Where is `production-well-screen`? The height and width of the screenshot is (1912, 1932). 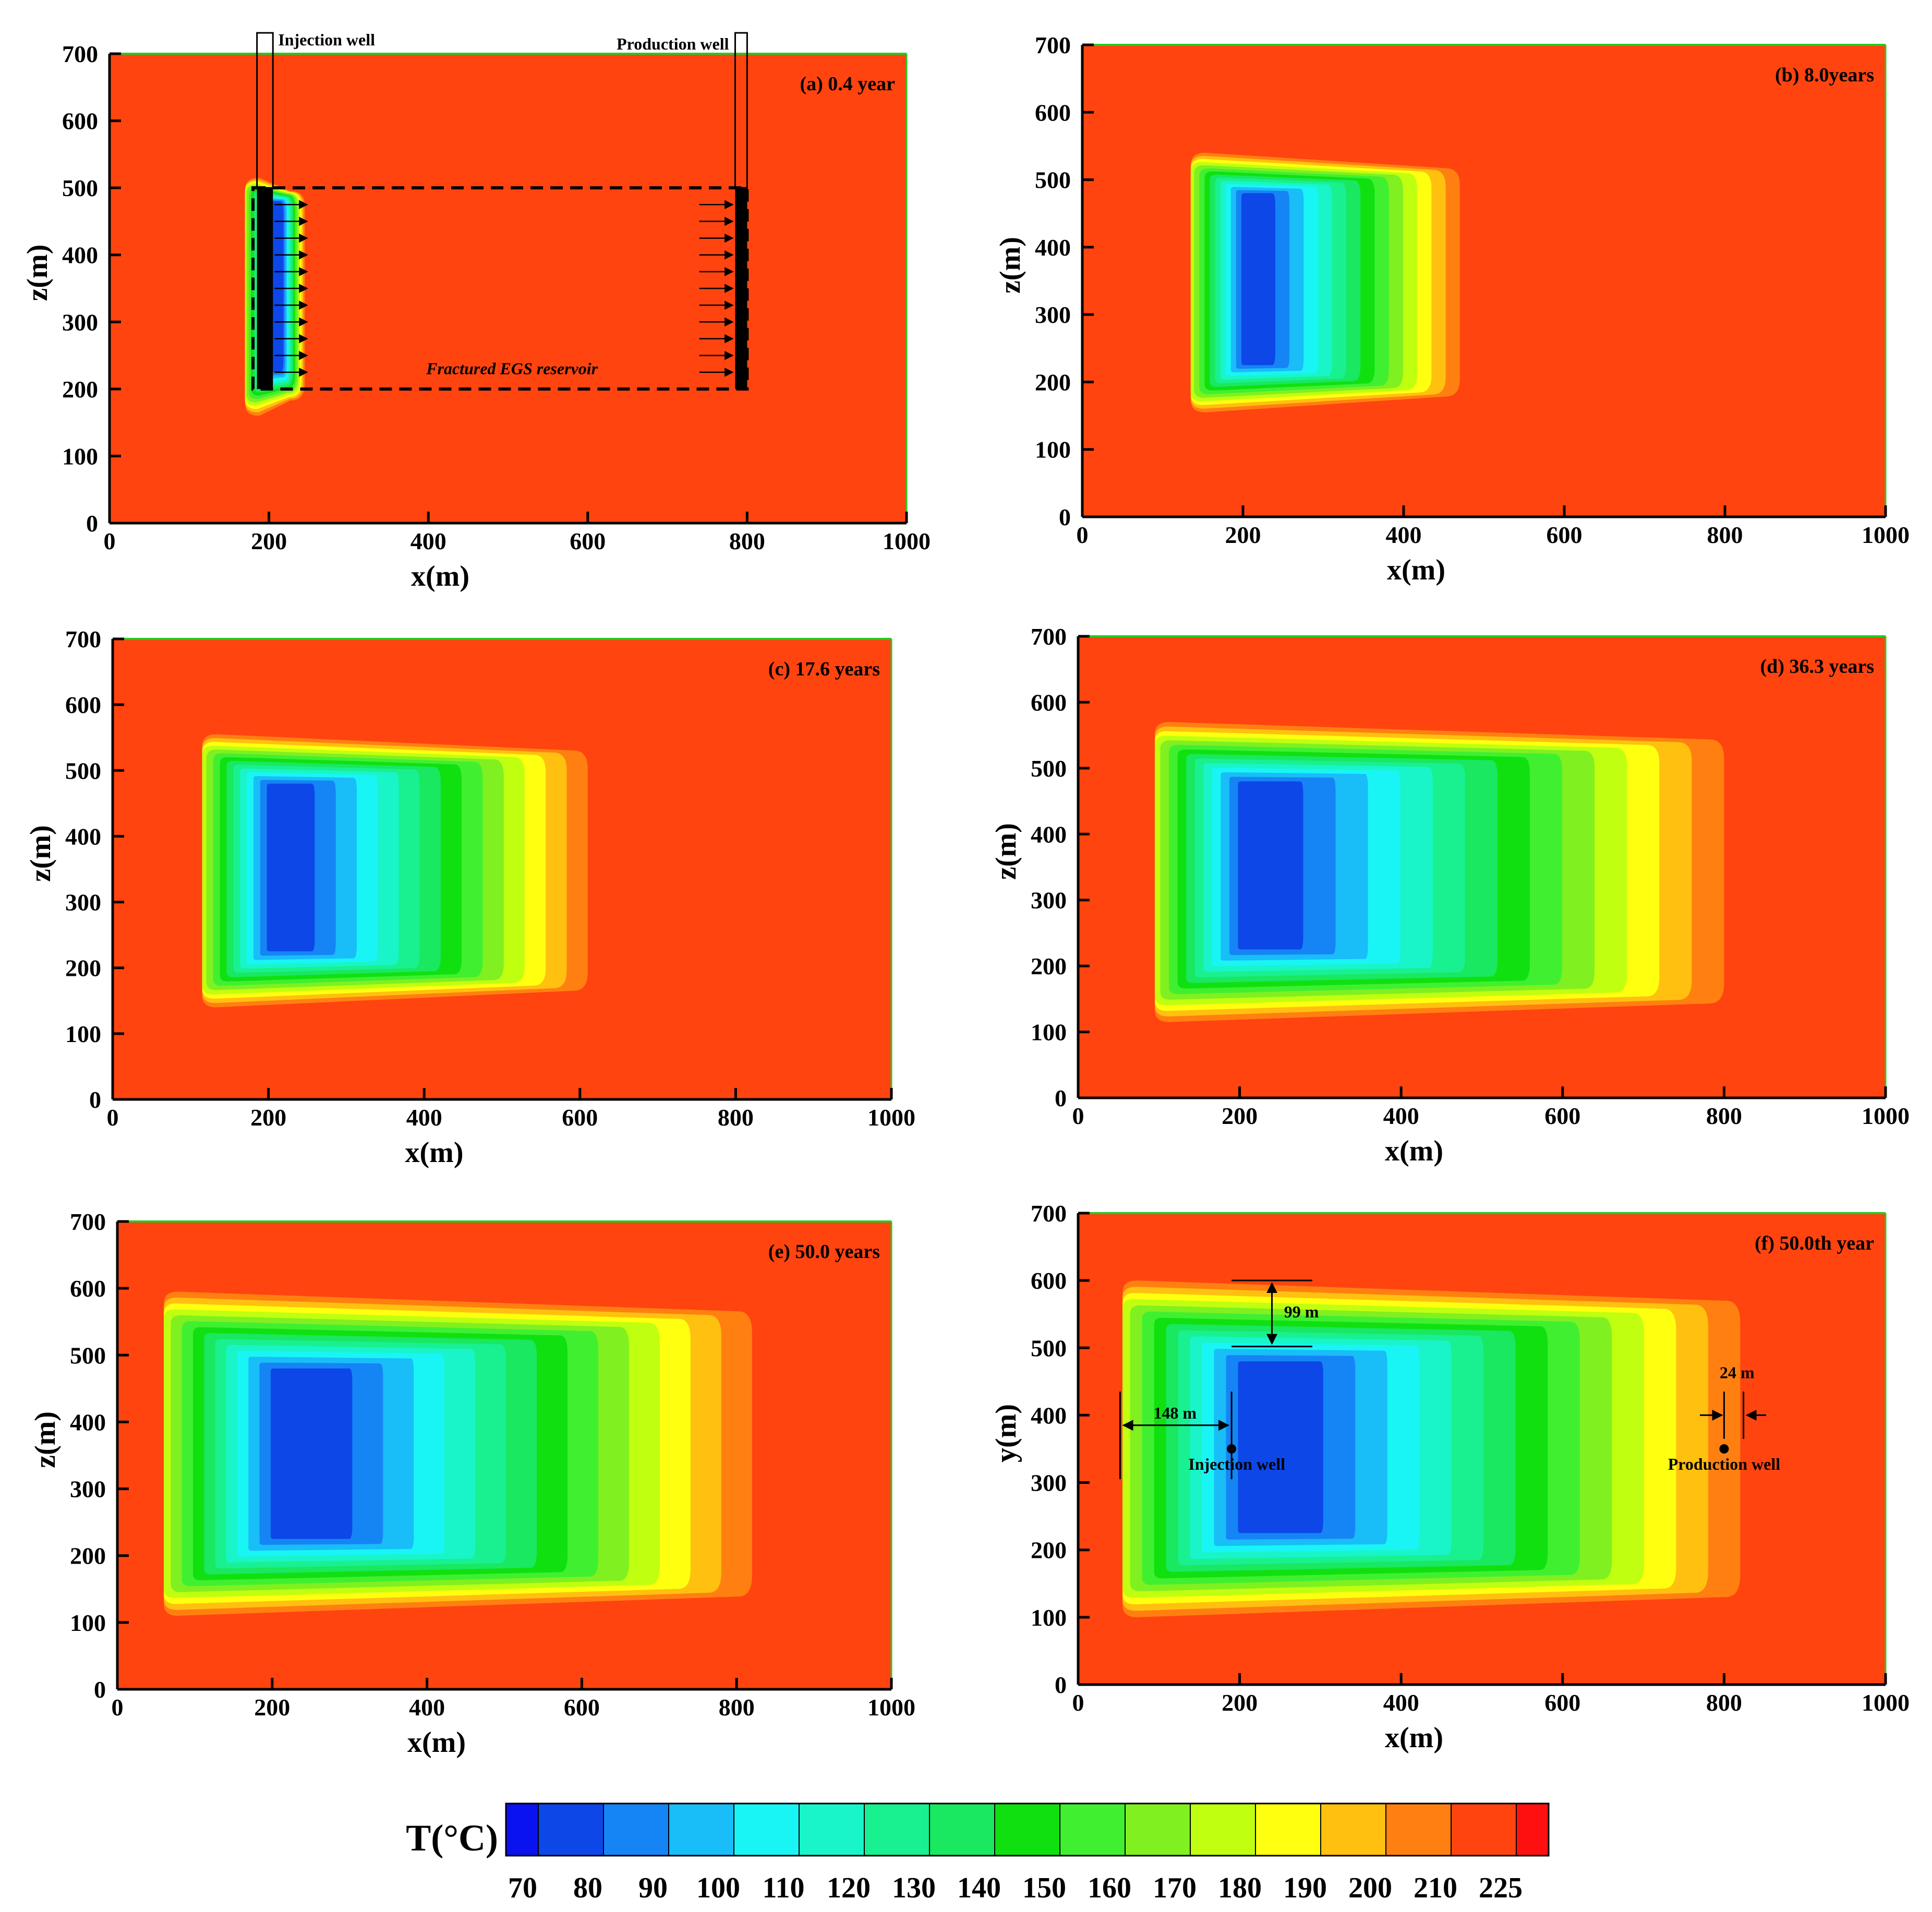
production-well-screen is located at coordinates (741, 288).